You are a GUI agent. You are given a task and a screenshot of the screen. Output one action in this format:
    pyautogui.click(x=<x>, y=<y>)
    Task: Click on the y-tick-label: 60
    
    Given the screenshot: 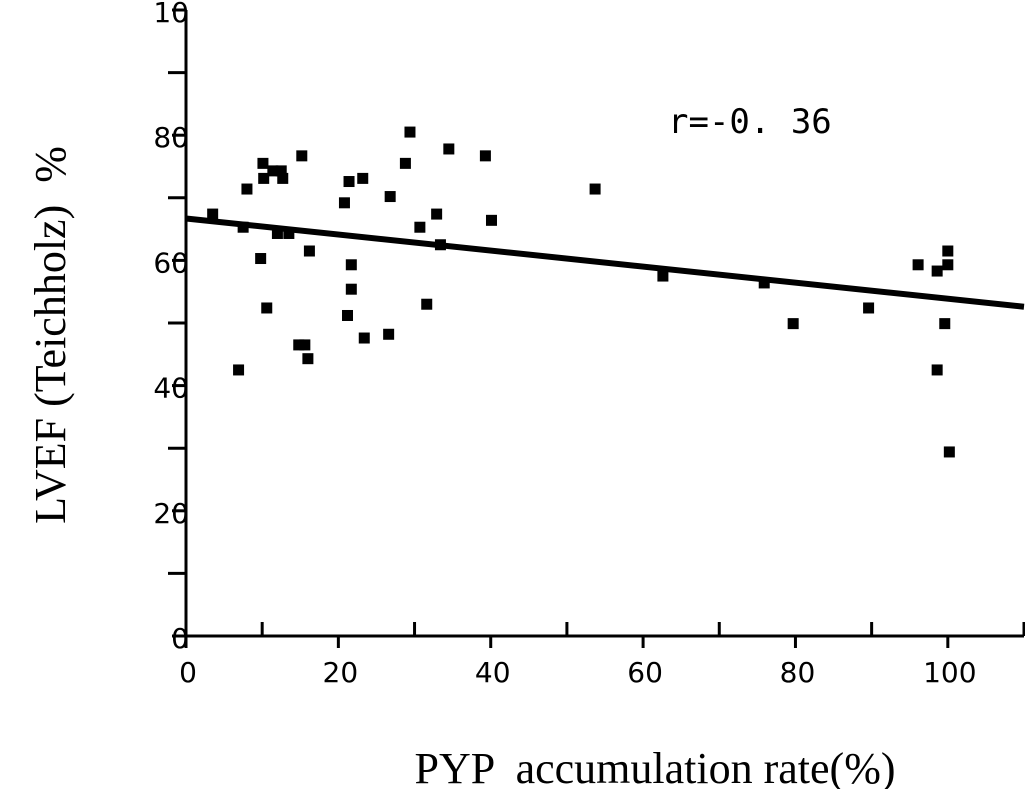 What is the action you would take?
    pyautogui.click(x=171, y=262)
    